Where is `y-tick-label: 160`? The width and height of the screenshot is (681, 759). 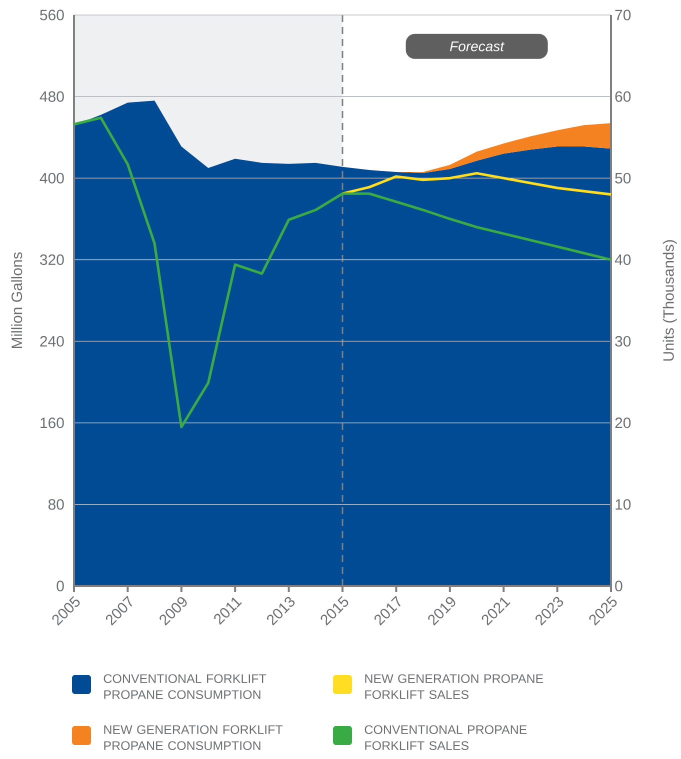 y-tick-label: 160 is located at coordinates (52, 423).